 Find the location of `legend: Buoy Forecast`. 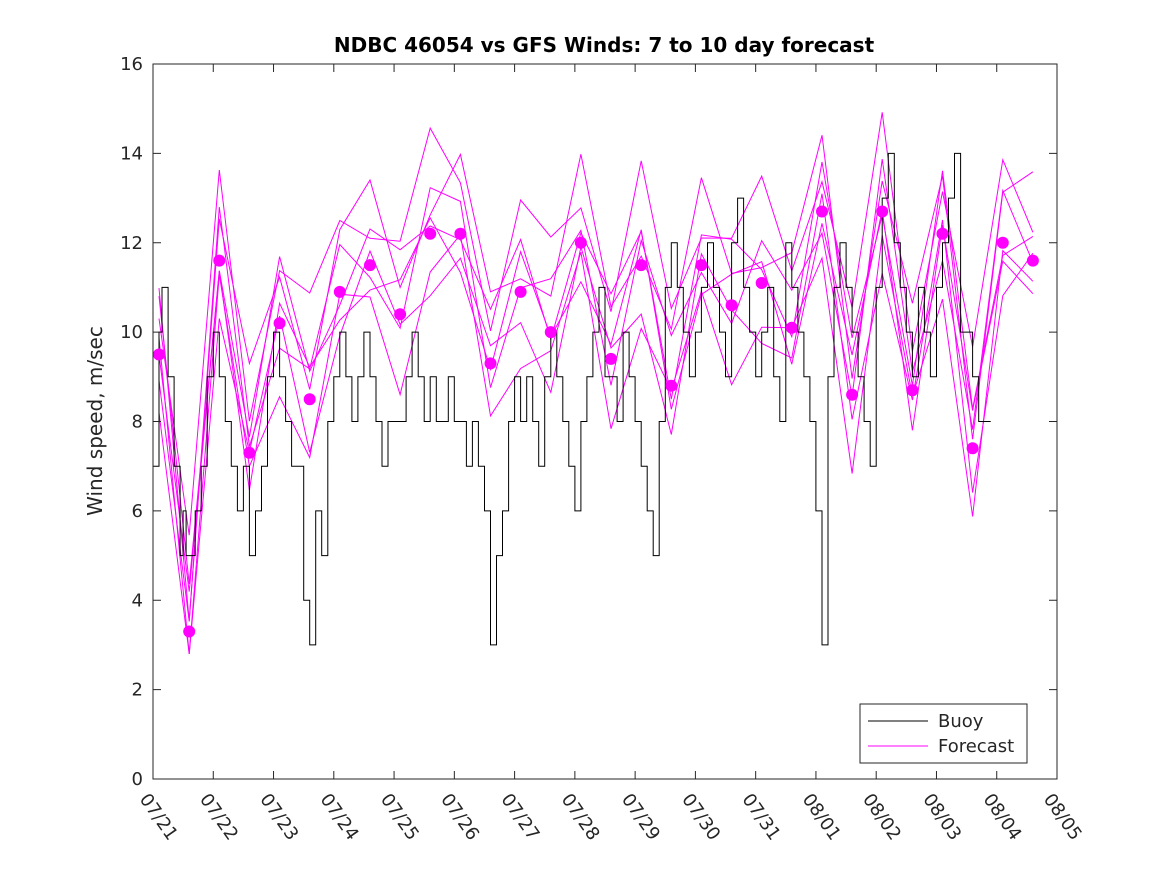

legend: Buoy Forecast is located at coordinates (943, 733).